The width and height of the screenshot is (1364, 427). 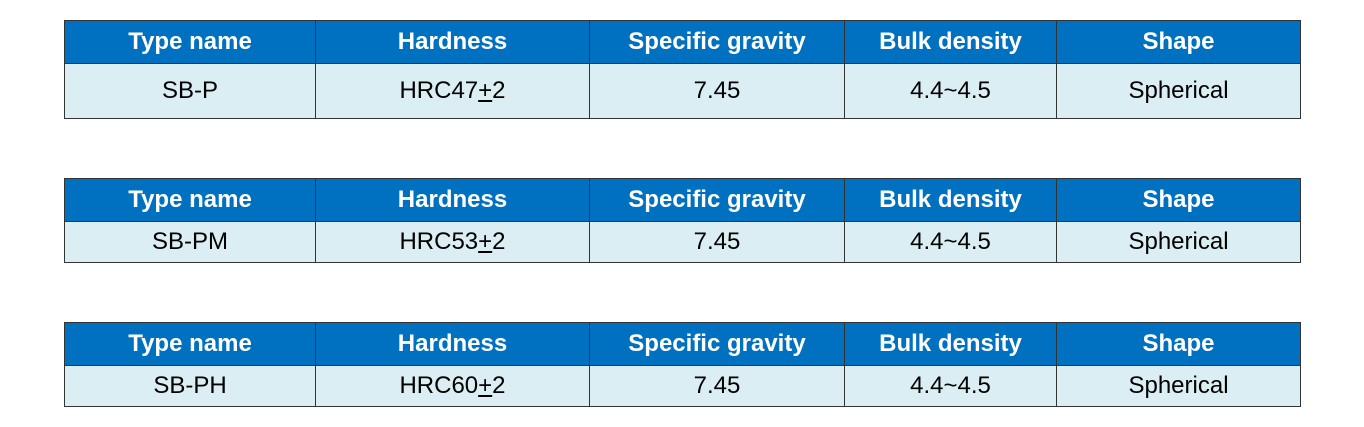 I want to click on data-cell: HRC60+2, so click(x=452, y=386).